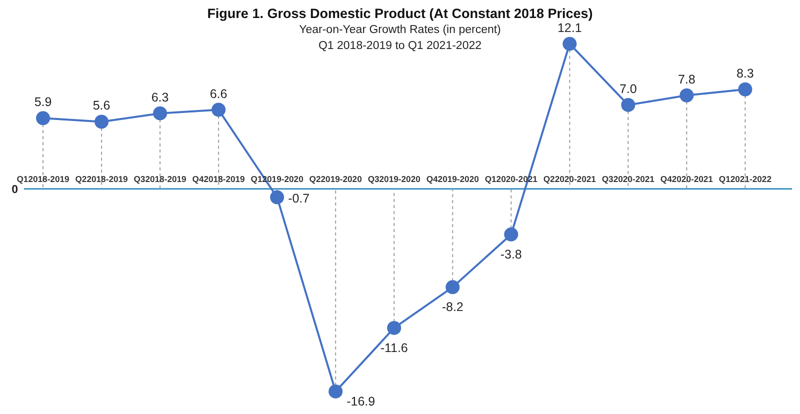  Describe the element at coordinates (569, 179) in the screenshot. I see `x-tick-label: Q22020-2021` at that location.